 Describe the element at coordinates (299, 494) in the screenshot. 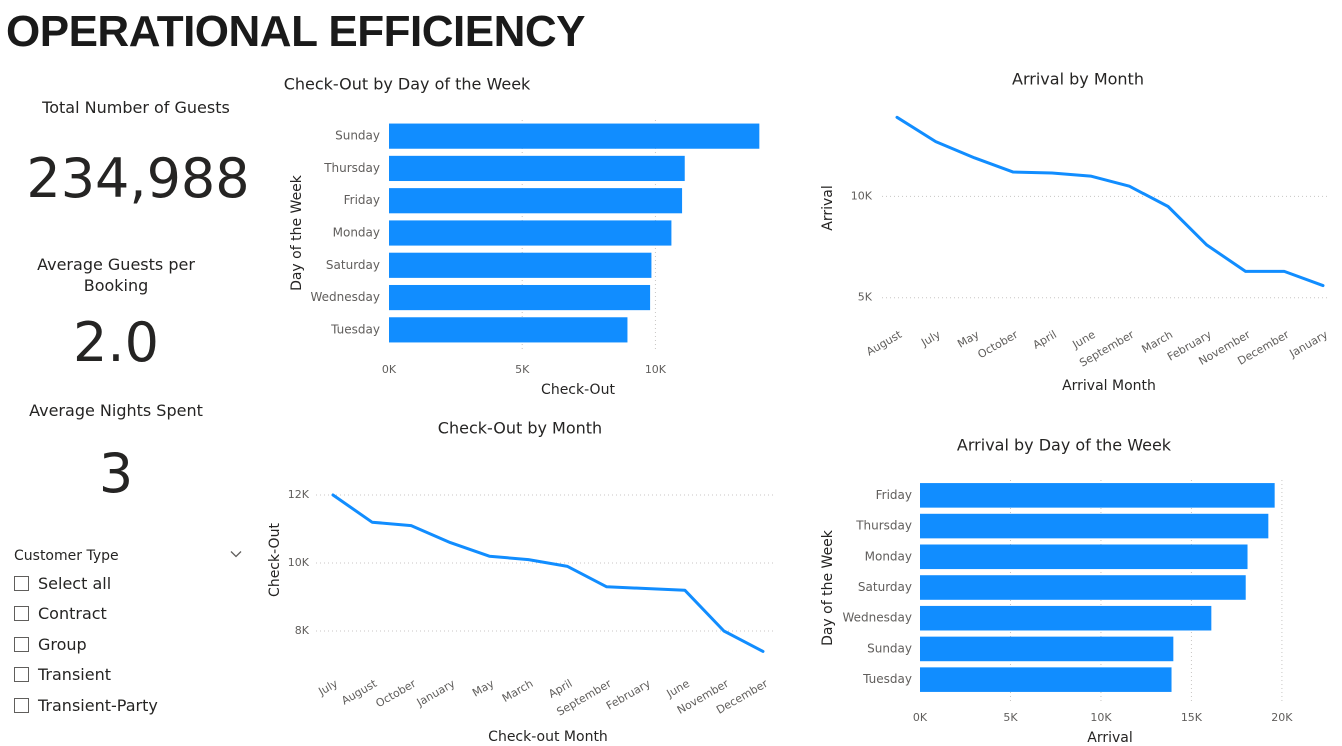

I see `checkout-by-month-y-tick-label: 12K` at that location.